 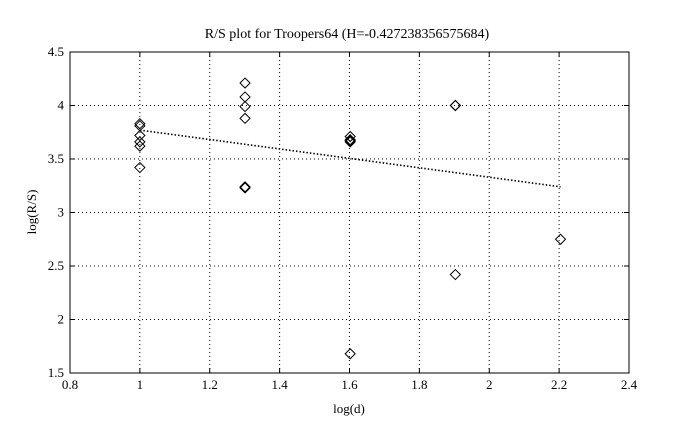 I want to click on fit-line-layer, so click(x=350, y=158).